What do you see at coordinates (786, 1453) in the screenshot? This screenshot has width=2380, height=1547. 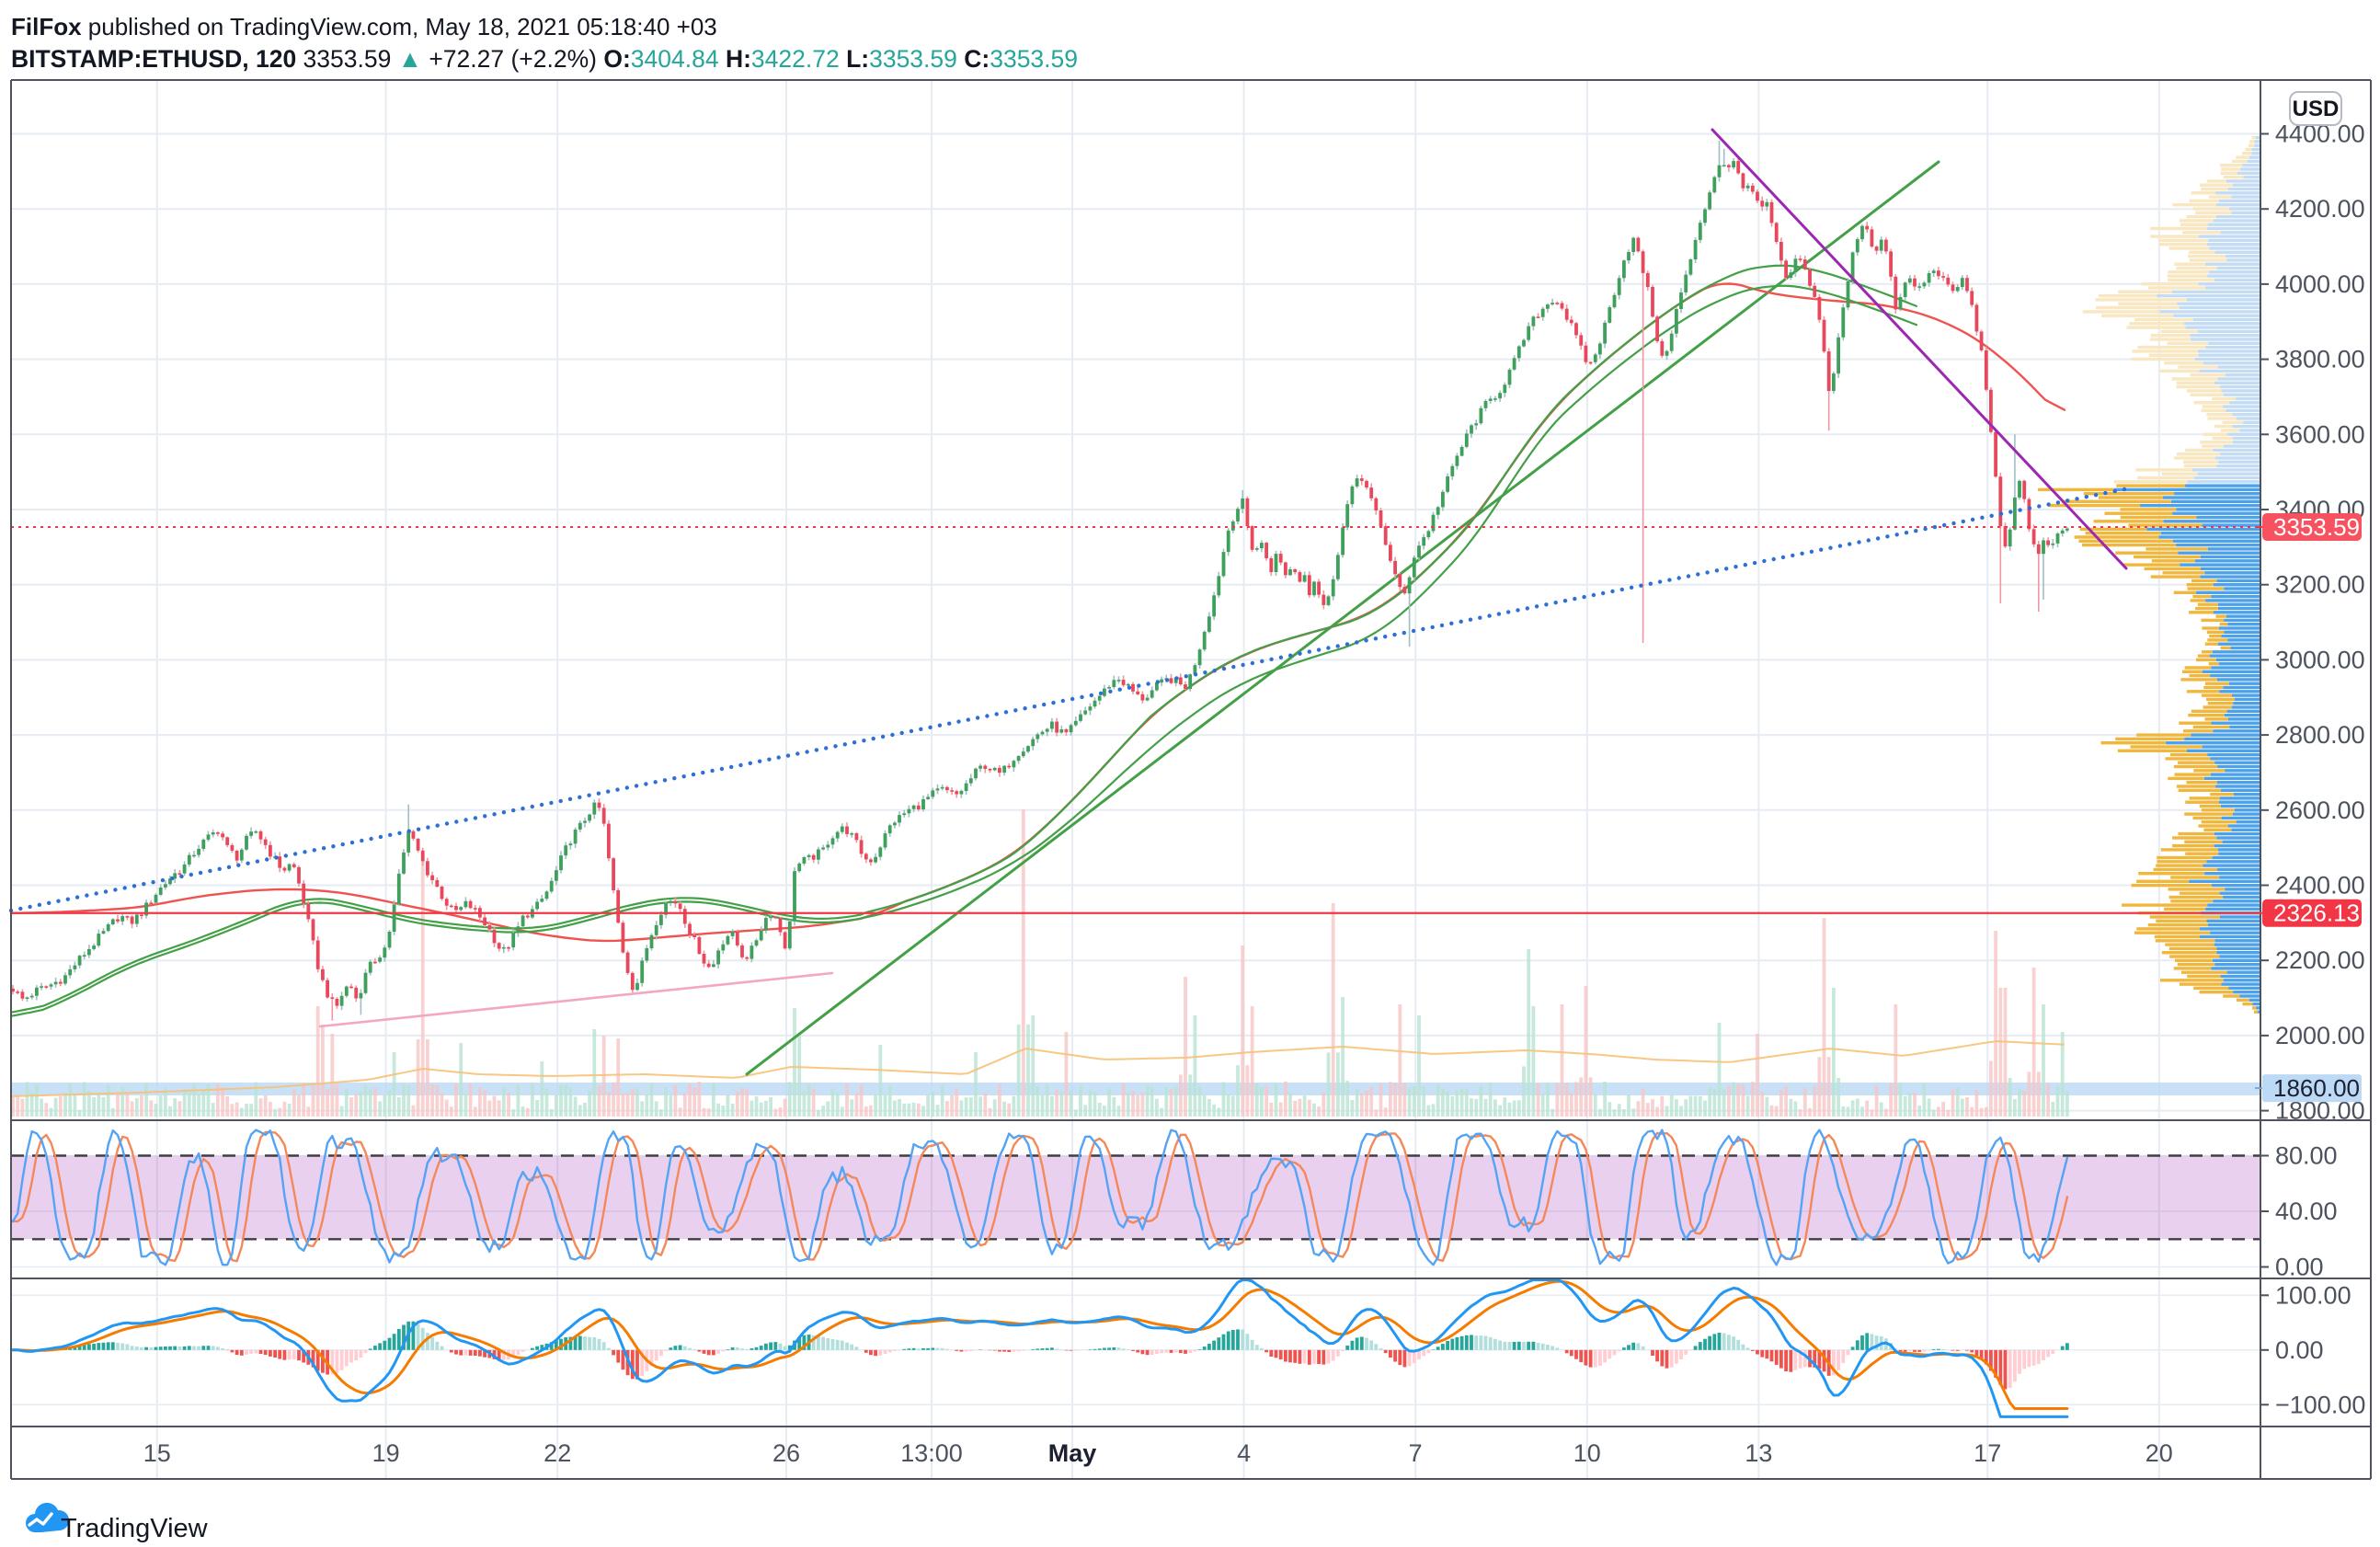 I see `svg-text: 26` at bounding box center [786, 1453].